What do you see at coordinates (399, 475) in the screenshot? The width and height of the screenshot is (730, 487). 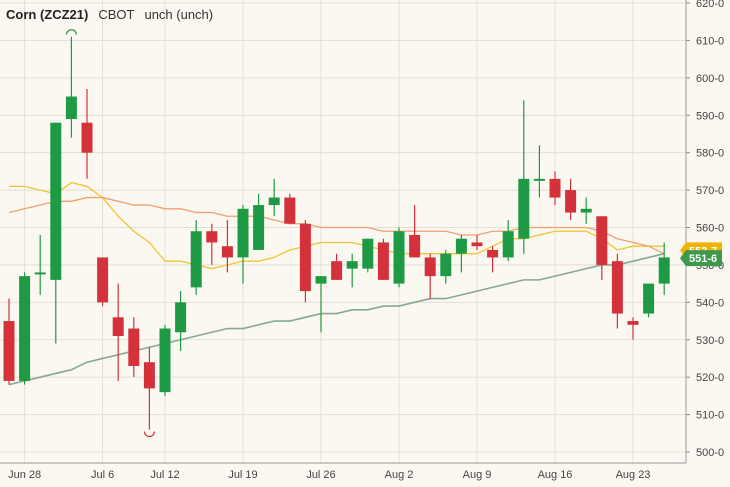 I see `x-tick-label: Aug 2` at bounding box center [399, 475].